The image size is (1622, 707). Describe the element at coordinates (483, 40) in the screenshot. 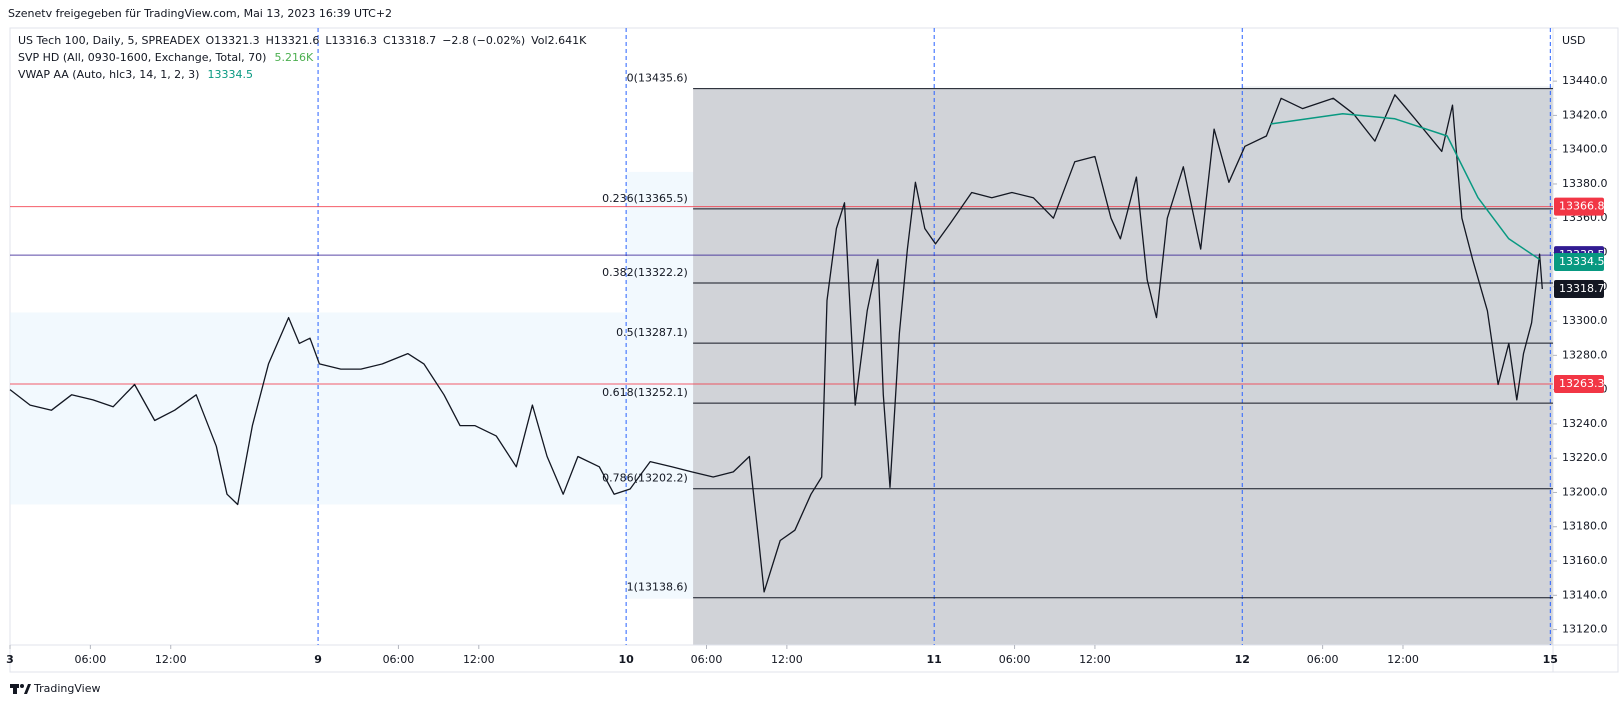

I see `ohlc-value: −2.8 (−0.02%)` at that location.